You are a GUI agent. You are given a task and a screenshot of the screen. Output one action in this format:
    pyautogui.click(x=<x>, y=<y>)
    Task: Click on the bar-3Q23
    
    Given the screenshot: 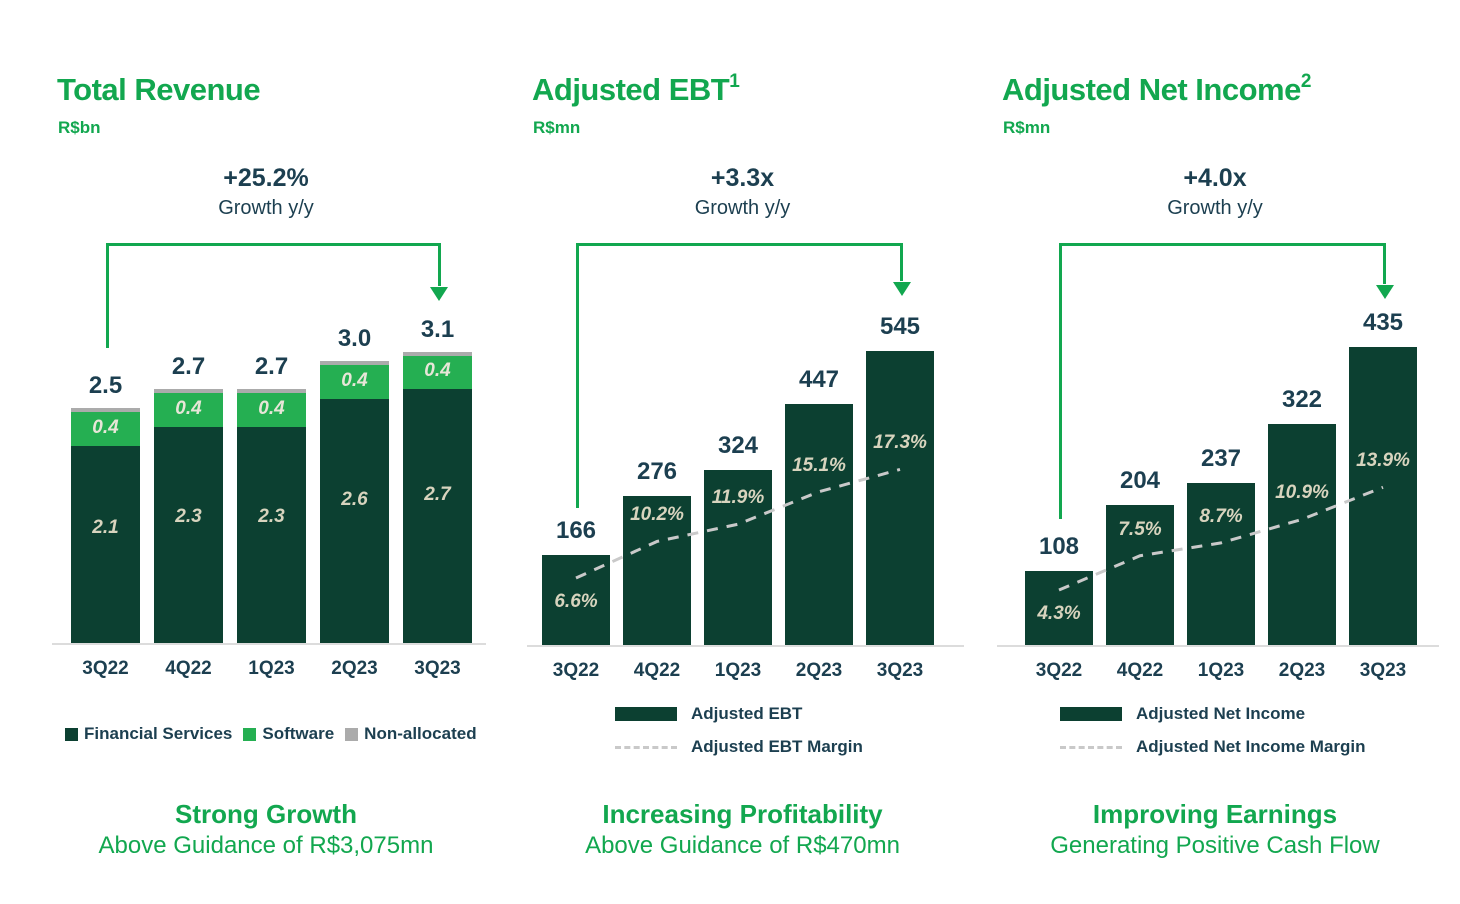 What is the action you would take?
    pyautogui.click(x=900, y=497)
    